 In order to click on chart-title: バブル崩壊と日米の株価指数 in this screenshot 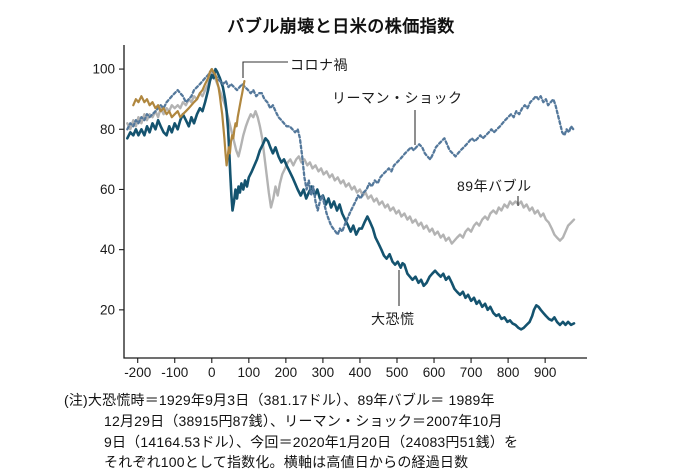, I will do `click(341, 26)`.